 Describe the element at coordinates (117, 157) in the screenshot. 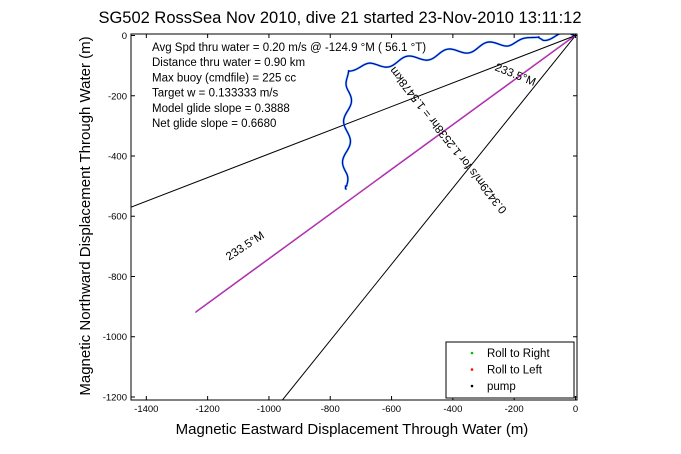

I see `y-tick-label: -400` at that location.